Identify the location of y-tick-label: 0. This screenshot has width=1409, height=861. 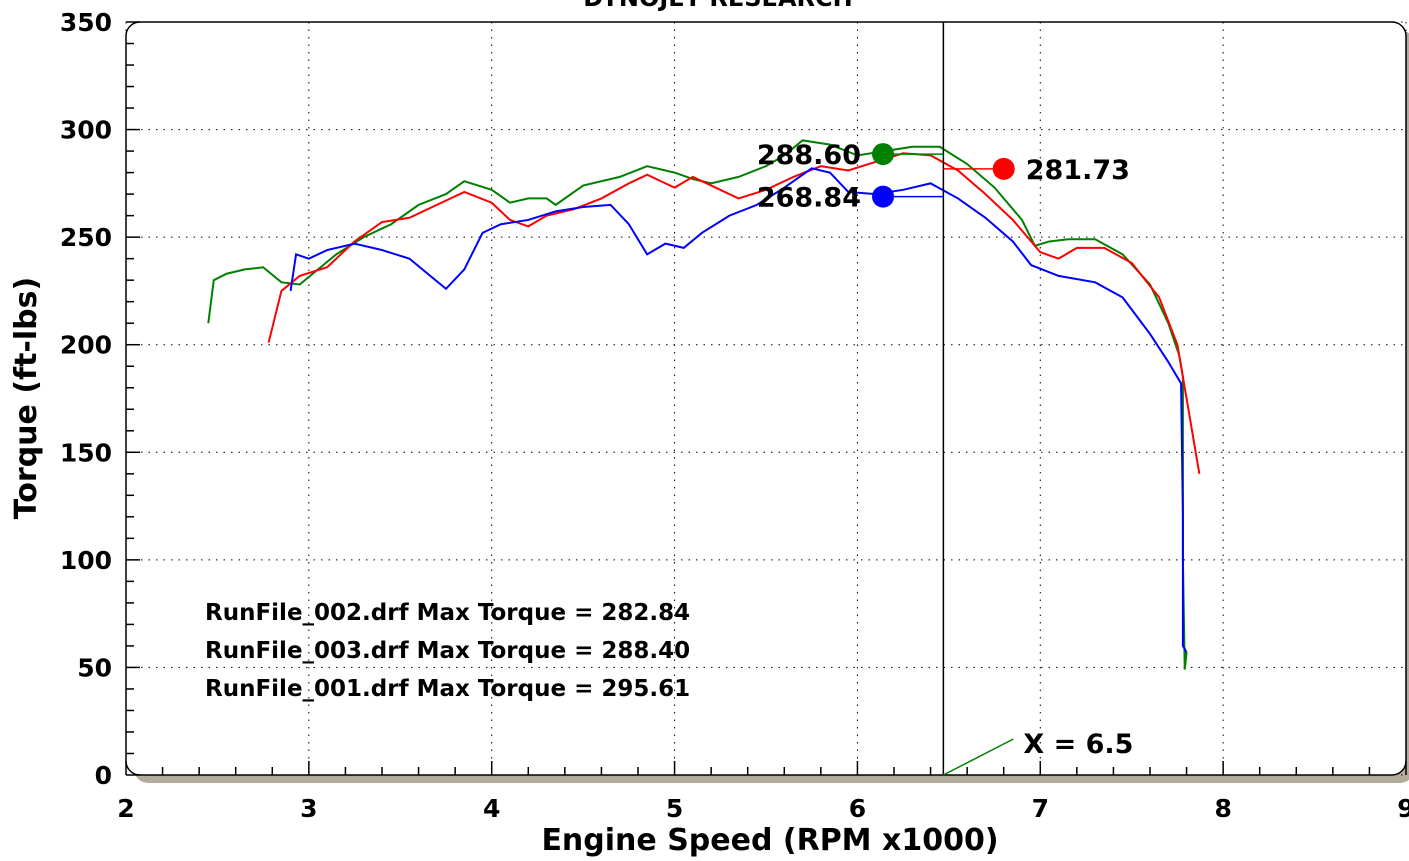
(103, 775).